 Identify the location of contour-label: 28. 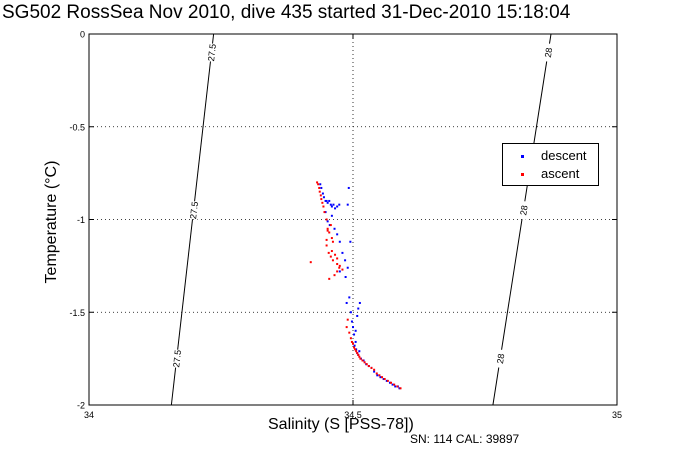
(500, 358).